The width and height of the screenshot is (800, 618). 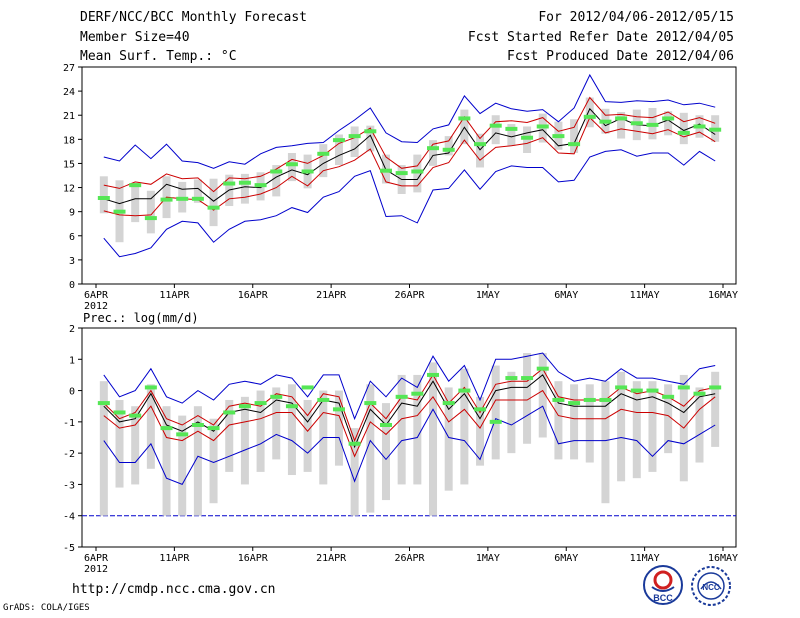 What do you see at coordinates (135, 37) in the screenshot?
I see `member-size: Member Size=40` at bounding box center [135, 37].